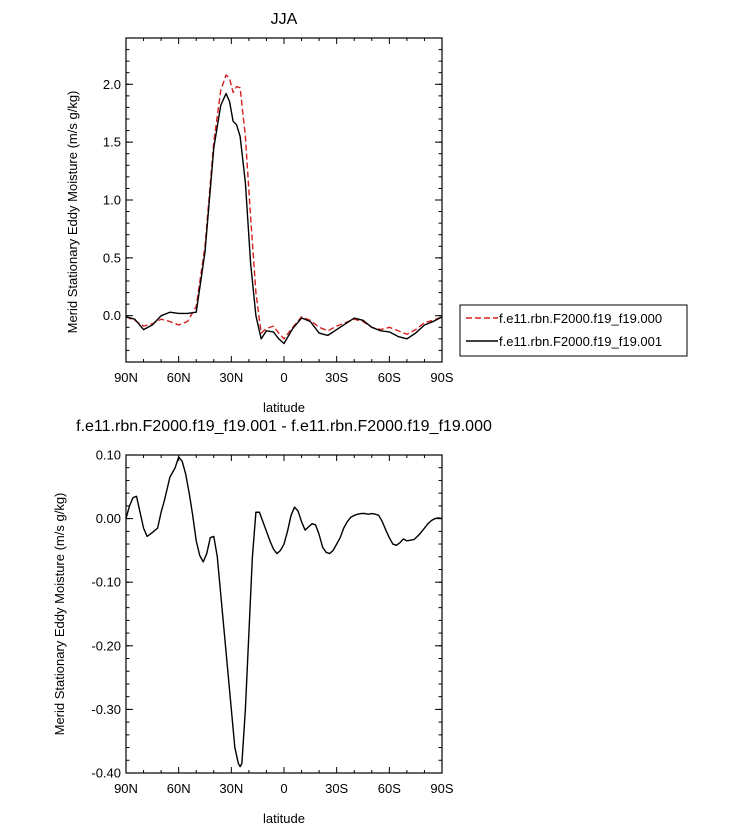  Describe the element at coordinates (283, 788) in the screenshot. I see `bottom-x-tick-label: 0` at that location.